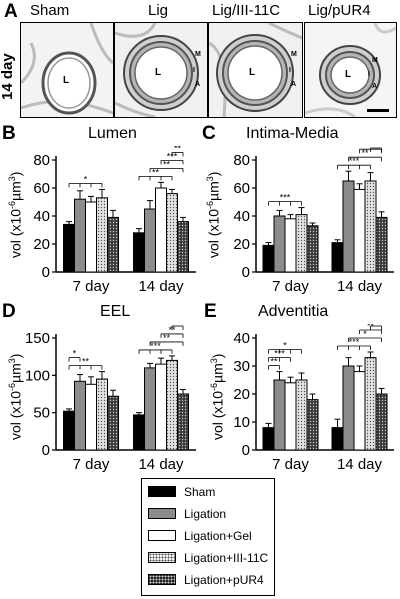  Describe the element at coordinates (50, 10) in the screenshot. I see `image-title-sham: Sham` at that location.